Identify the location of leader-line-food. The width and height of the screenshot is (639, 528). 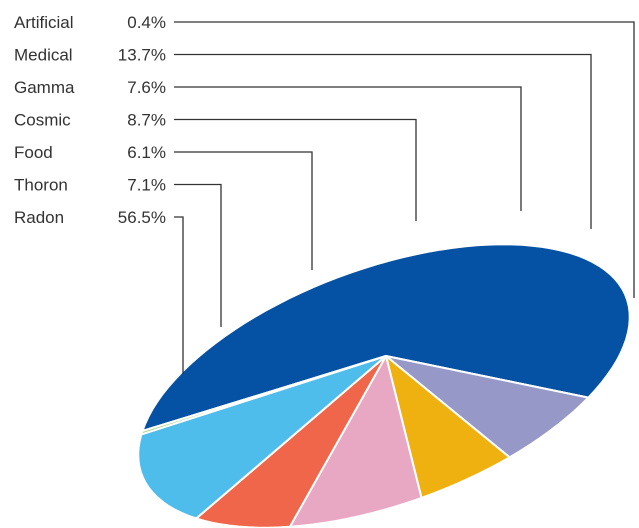
(243, 210).